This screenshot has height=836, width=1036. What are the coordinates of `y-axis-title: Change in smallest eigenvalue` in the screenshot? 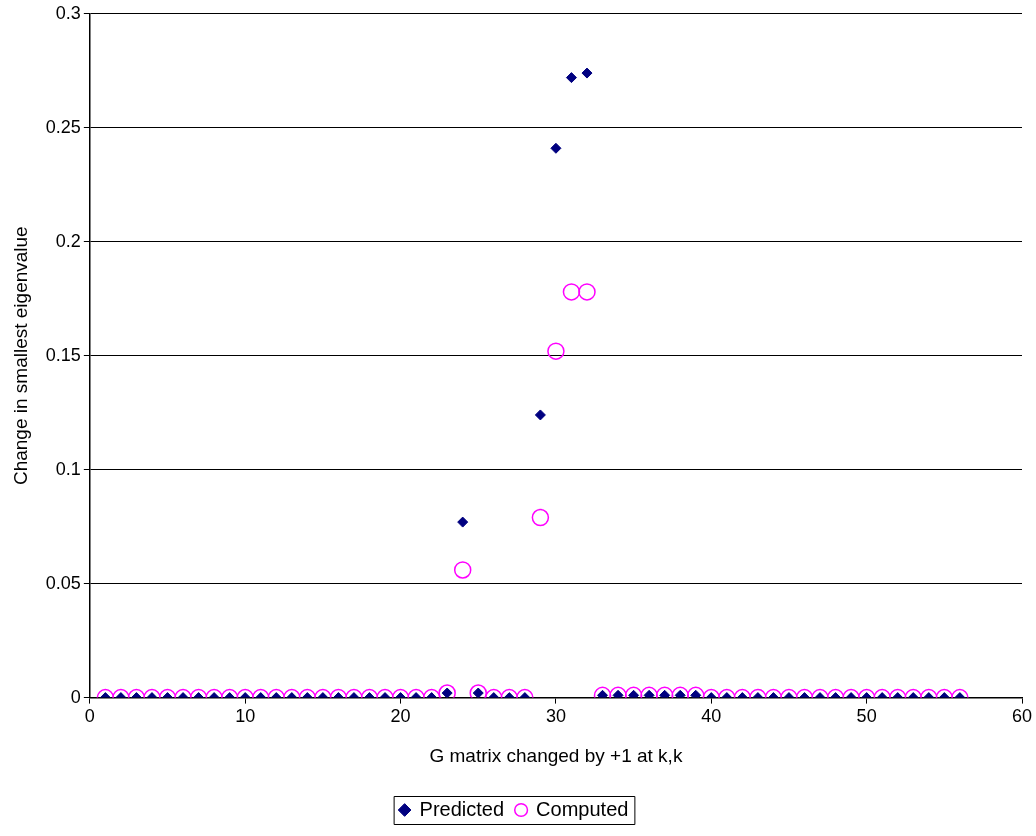 It's located at (20, 356).